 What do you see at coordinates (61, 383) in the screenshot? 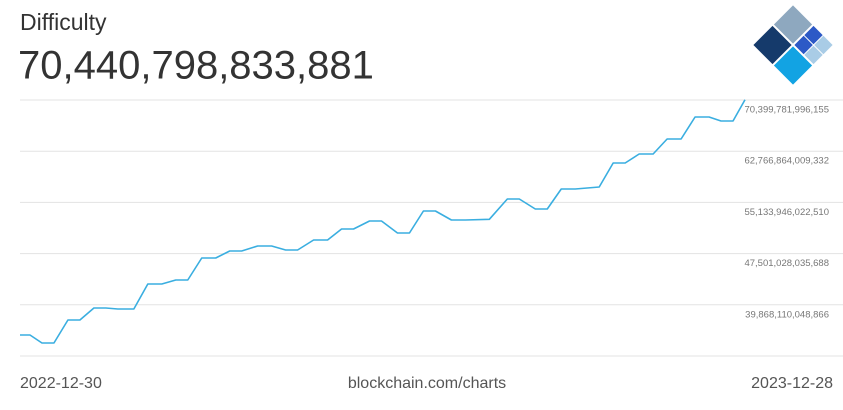
I see `x-tick-label: 2022-12-30` at bounding box center [61, 383].